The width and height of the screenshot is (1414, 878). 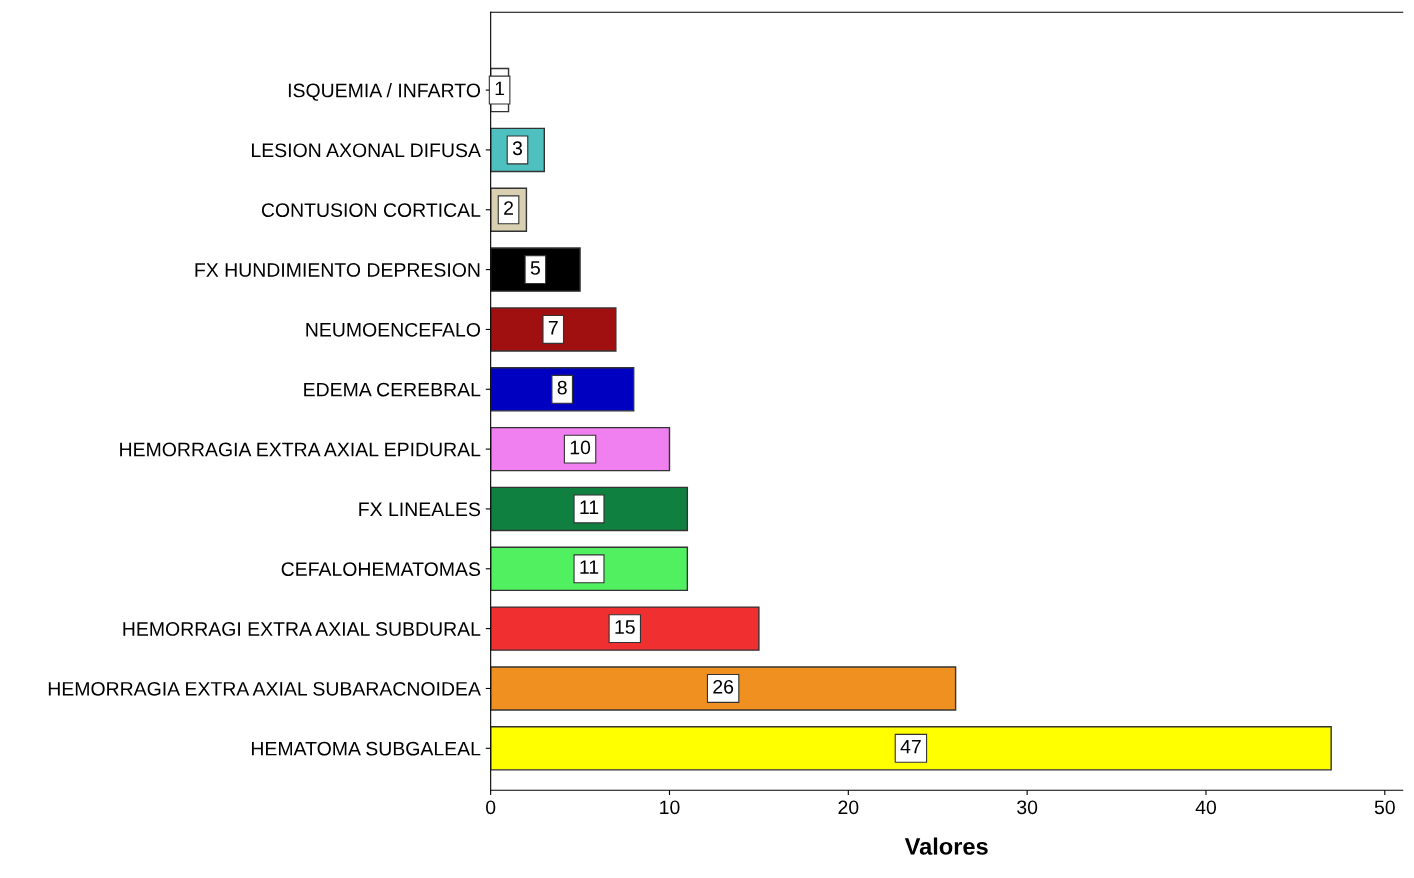 What do you see at coordinates (1027, 807) in the screenshot?
I see `x-tick-label: 30` at bounding box center [1027, 807].